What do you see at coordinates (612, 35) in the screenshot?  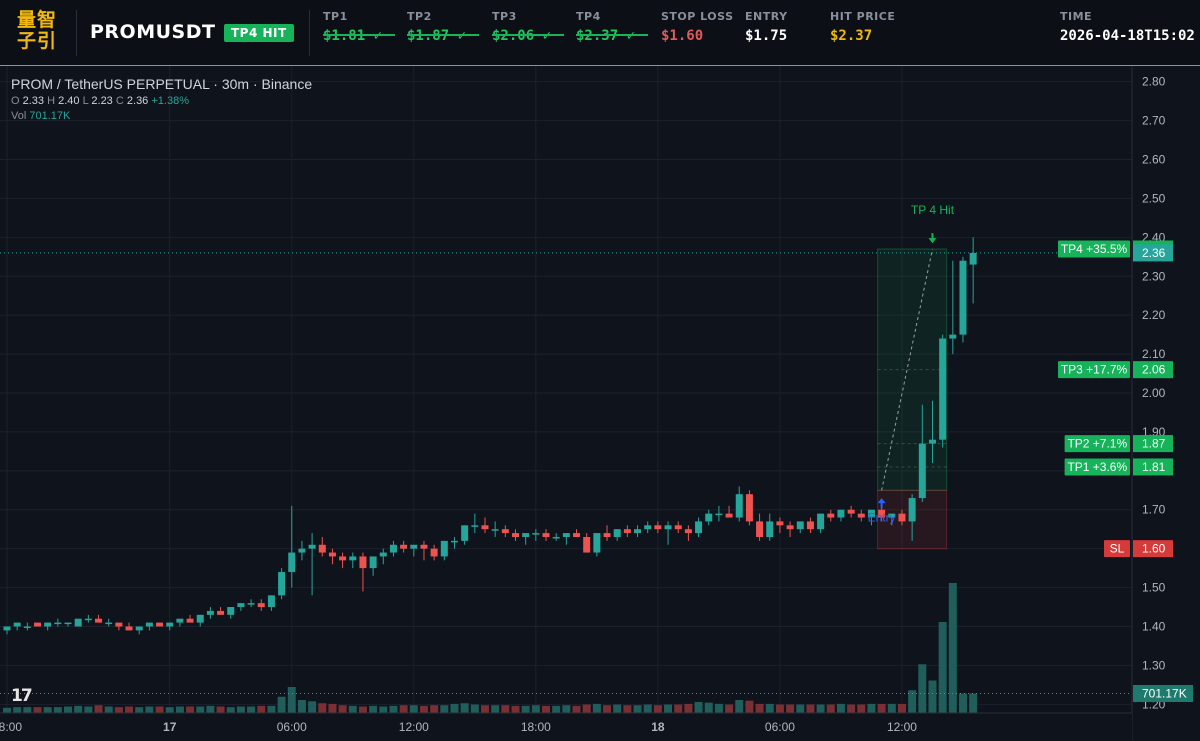 I see `stat-tp4-underline` at bounding box center [612, 35].